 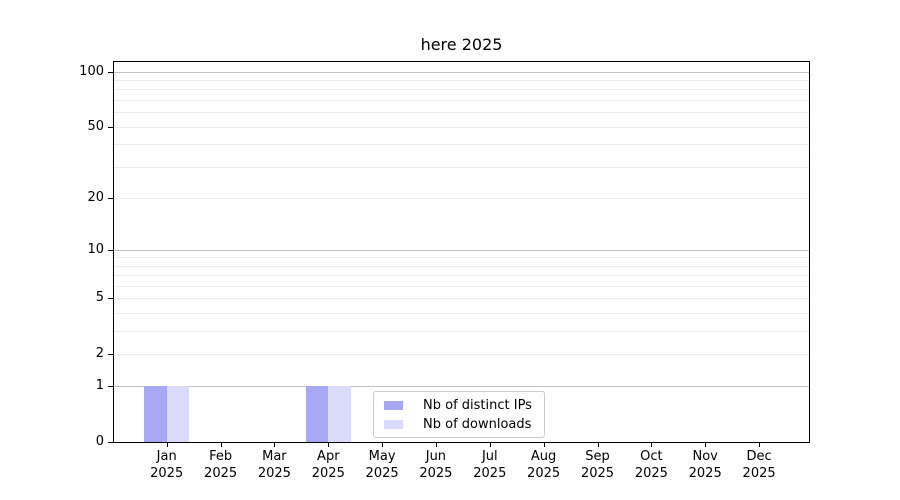 What do you see at coordinates (760, 445) in the screenshot?
I see `x-tick-mark-dec` at bounding box center [760, 445].